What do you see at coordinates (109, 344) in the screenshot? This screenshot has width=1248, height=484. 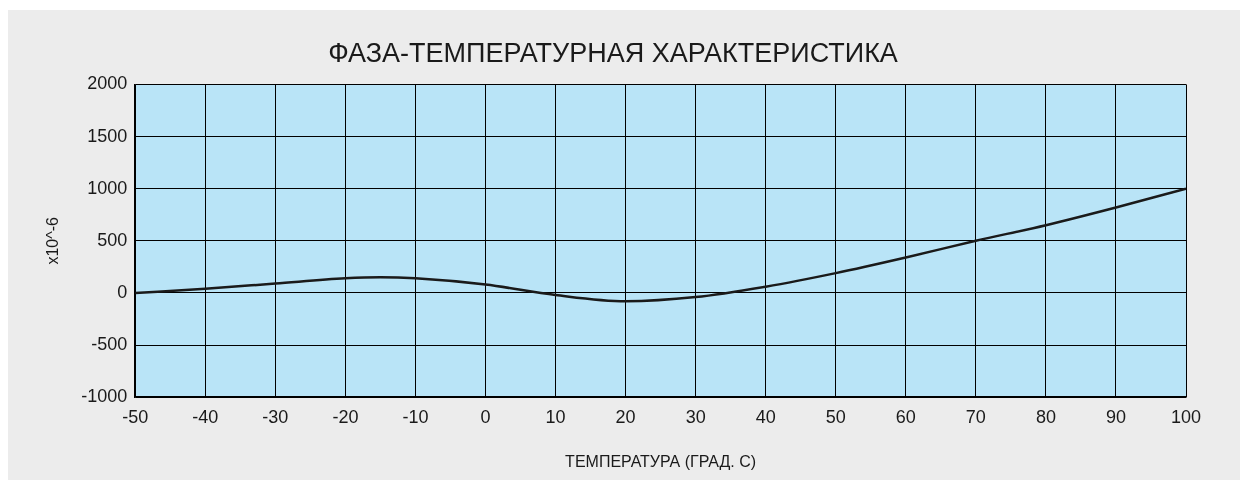 I see `y-tick-label: -500` at bounding box center [109, 344].